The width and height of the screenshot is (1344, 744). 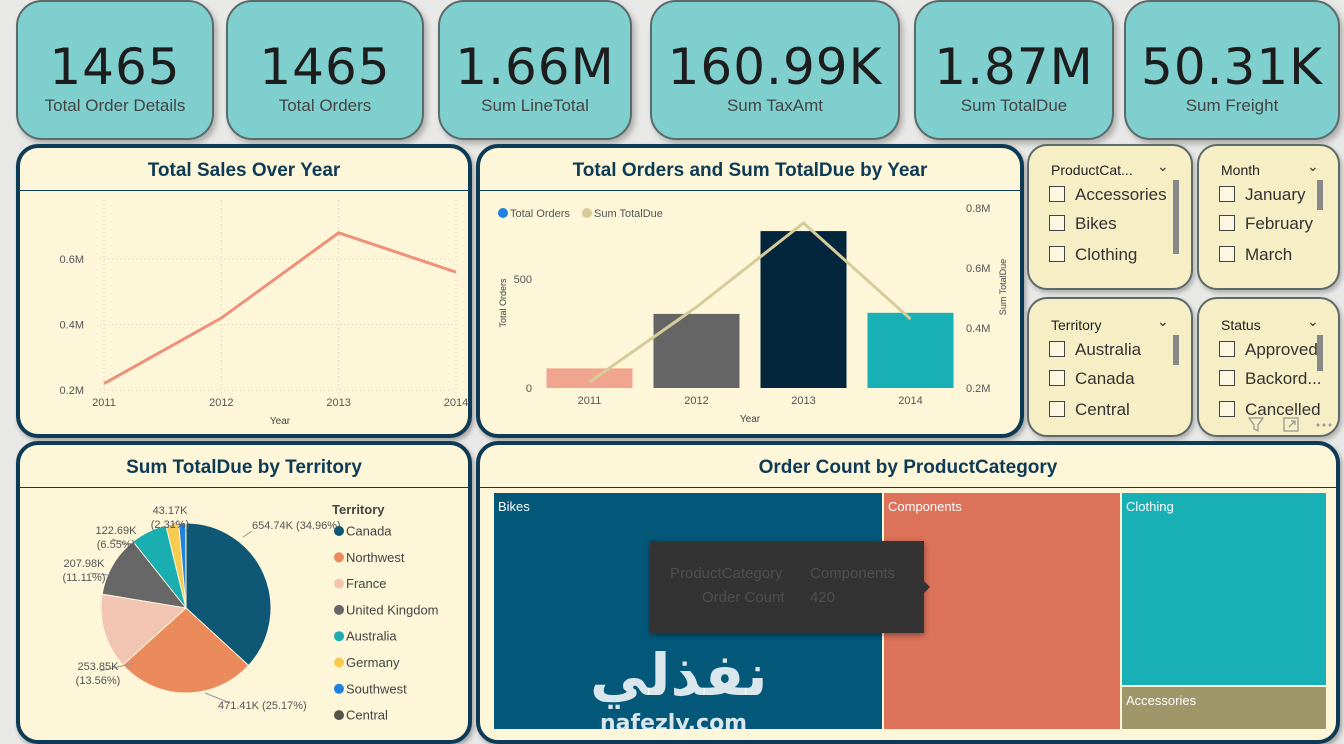 I want to click on x-tick-label: 2013, so click(x=803, y=401).